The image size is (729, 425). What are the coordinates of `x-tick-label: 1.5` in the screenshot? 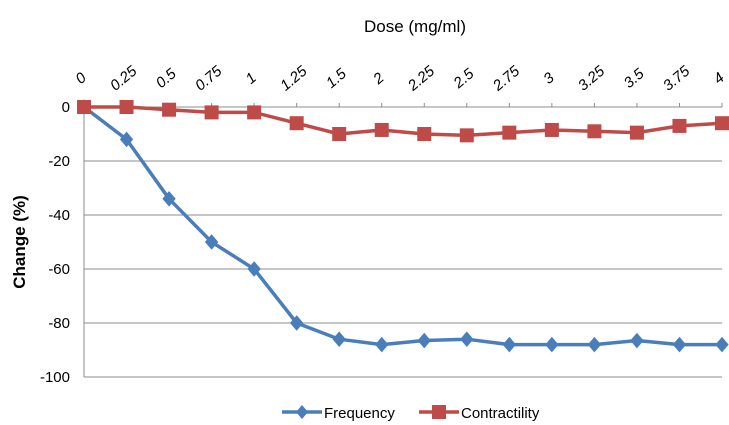 It's located at (336, 78).